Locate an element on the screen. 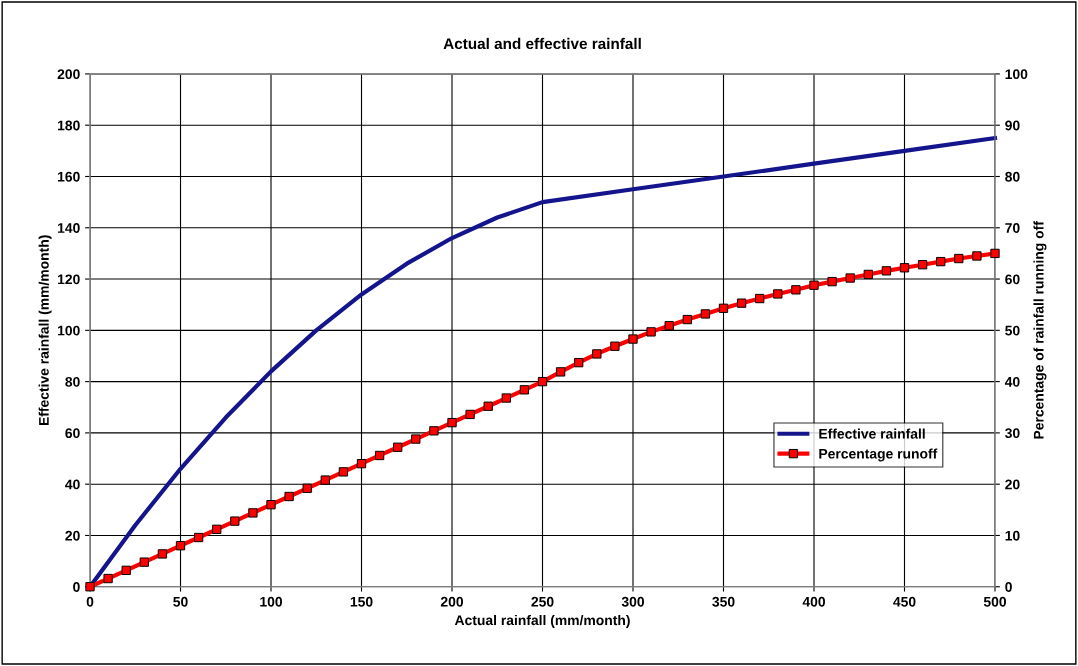 This screenshot has height=666, width=1078. y-tick-label: 80 is located at coordinates (72, 381).